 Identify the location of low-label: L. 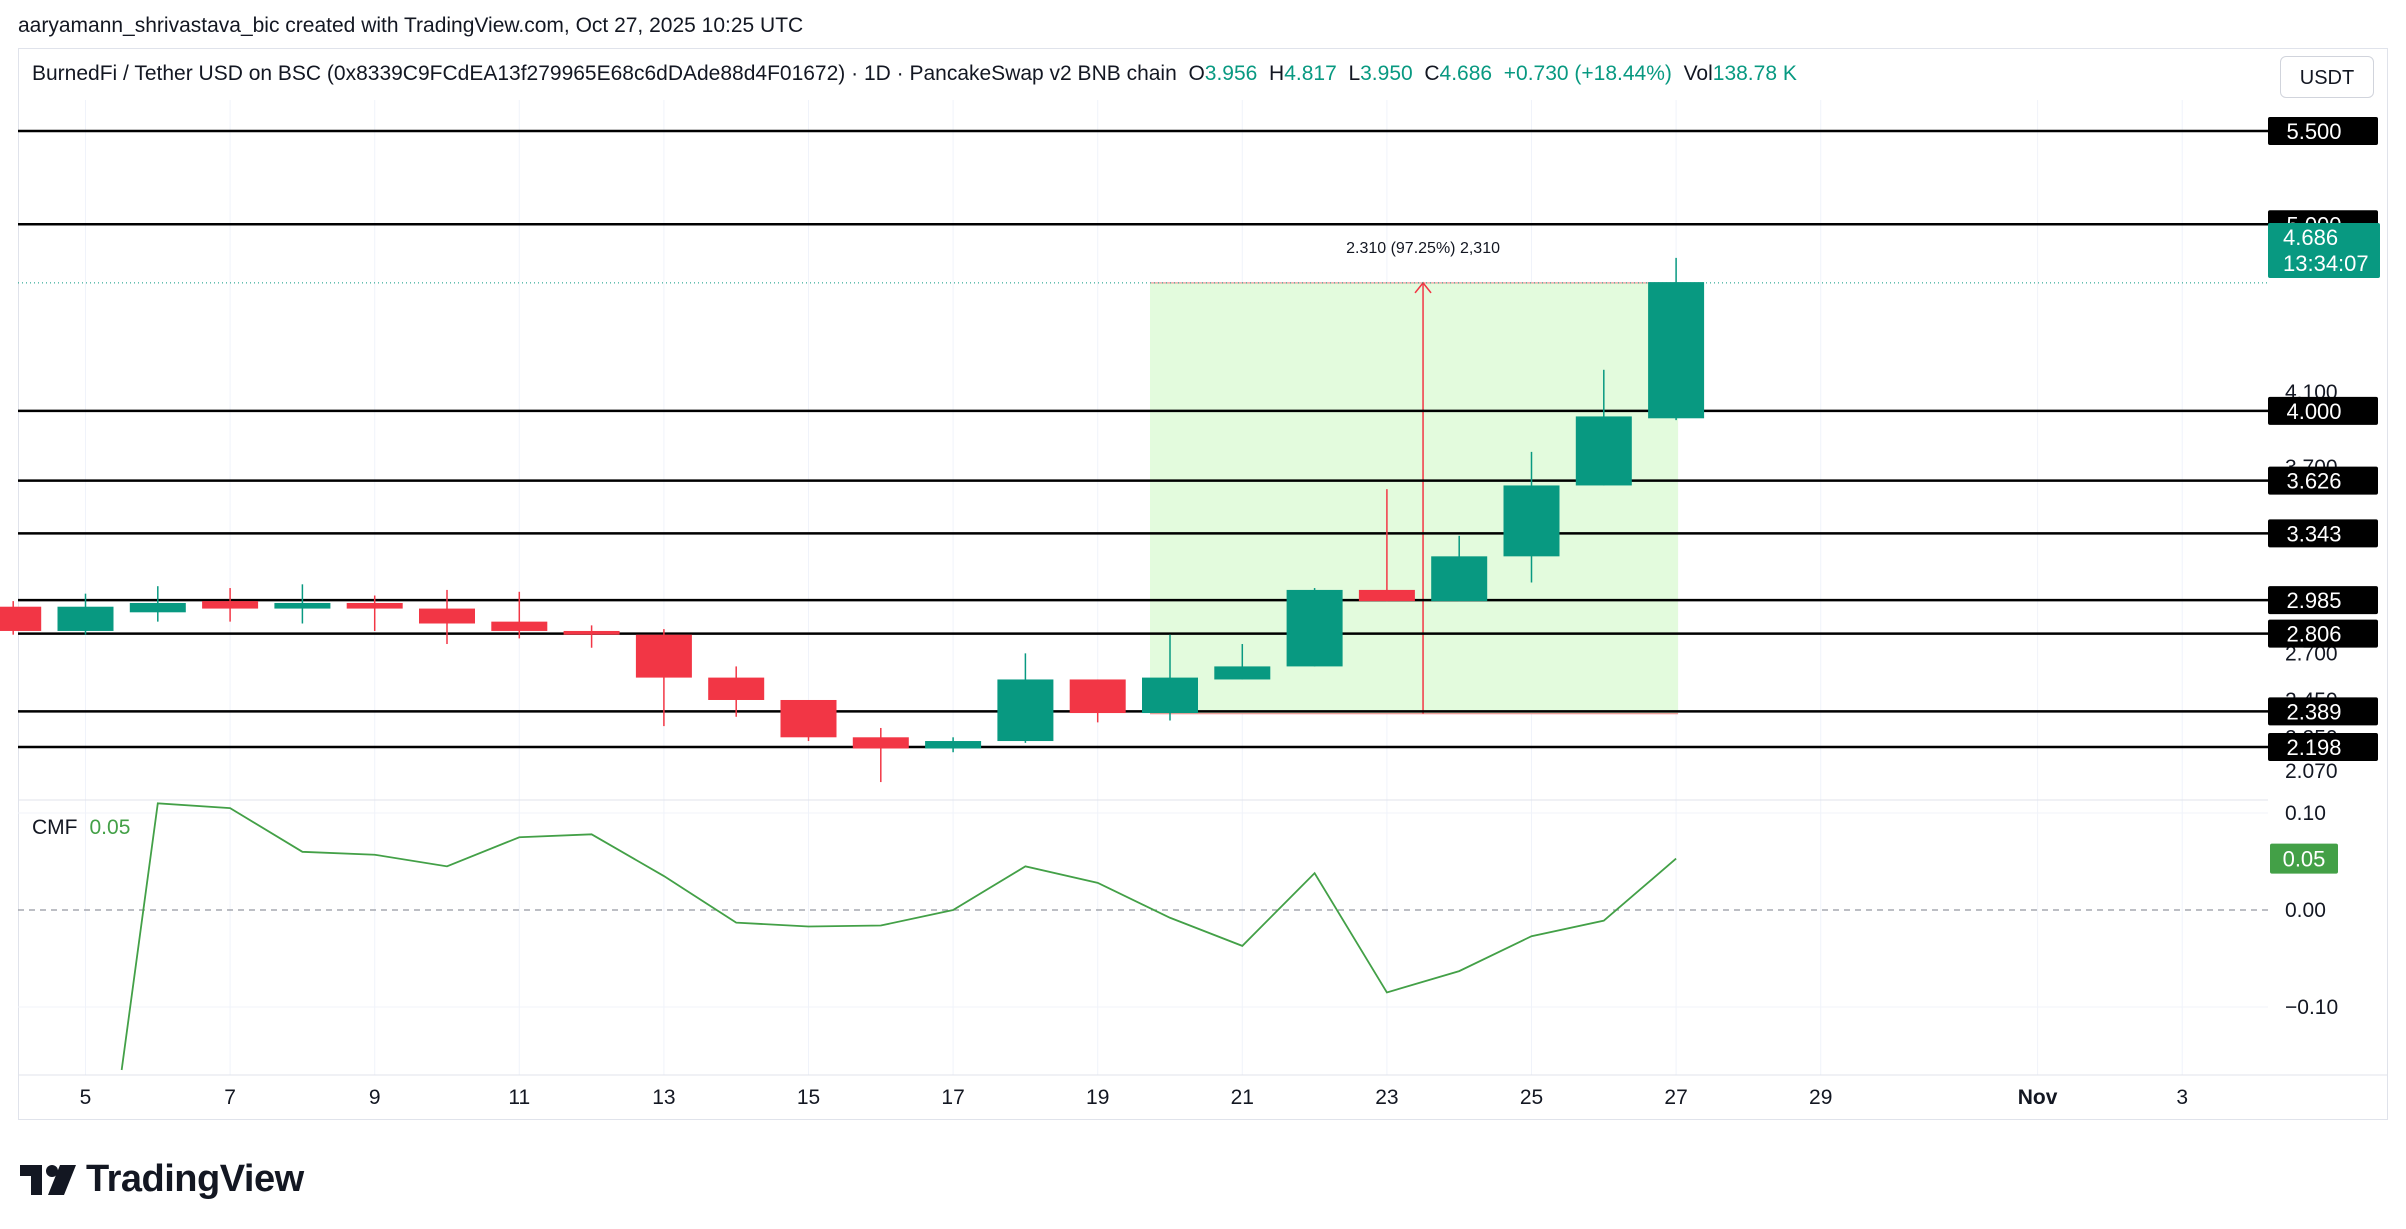
(1354, 73).